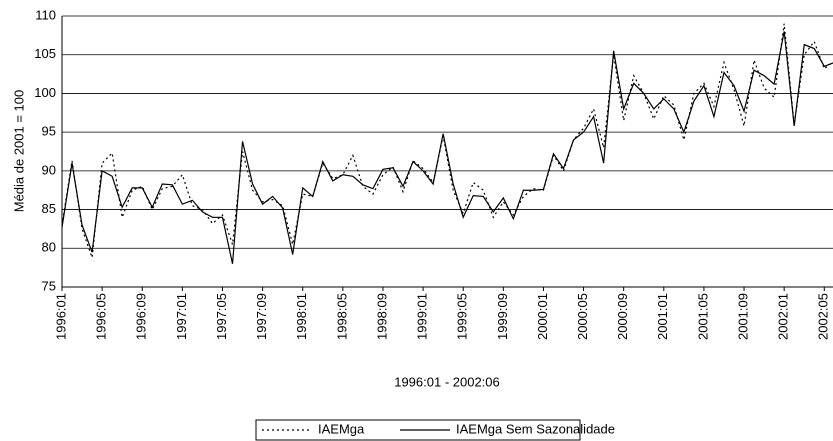 The height and width of the screenshot is (441, 833). What do you see at coordinates (341, 316) in the screenshot?
I see `x-tick-label: 1998:05` at bounding box center [341, 316].